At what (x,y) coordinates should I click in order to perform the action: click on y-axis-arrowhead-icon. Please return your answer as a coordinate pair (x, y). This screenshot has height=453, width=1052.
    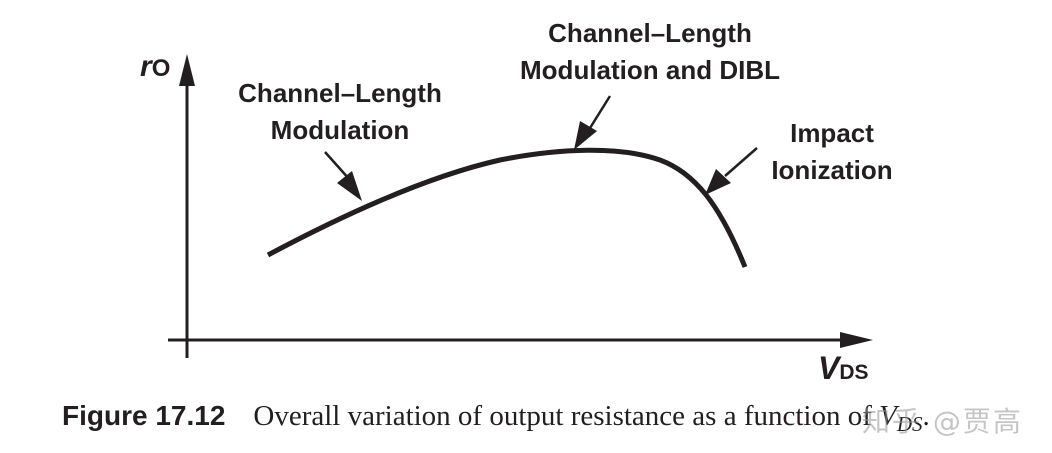
    Looking at the image, I should click on (187, 70).